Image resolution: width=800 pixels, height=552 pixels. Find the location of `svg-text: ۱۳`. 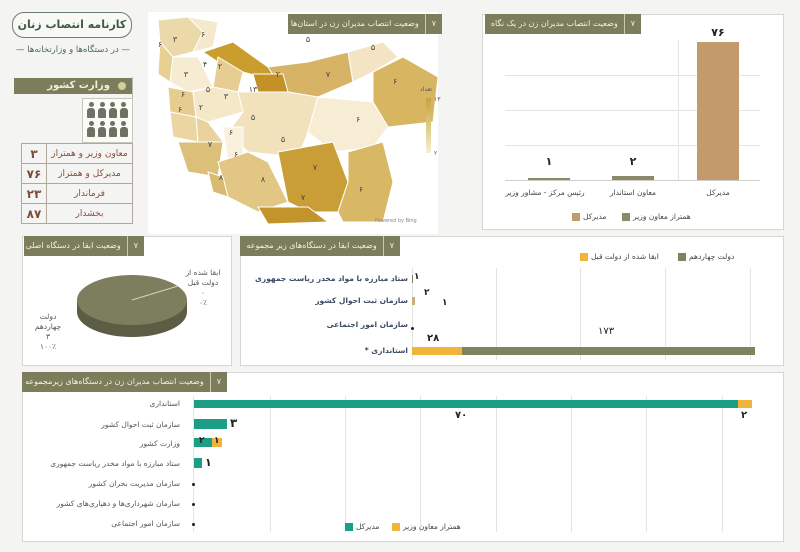

svg-text: ۱۳ is located at coordinates (253, 89).